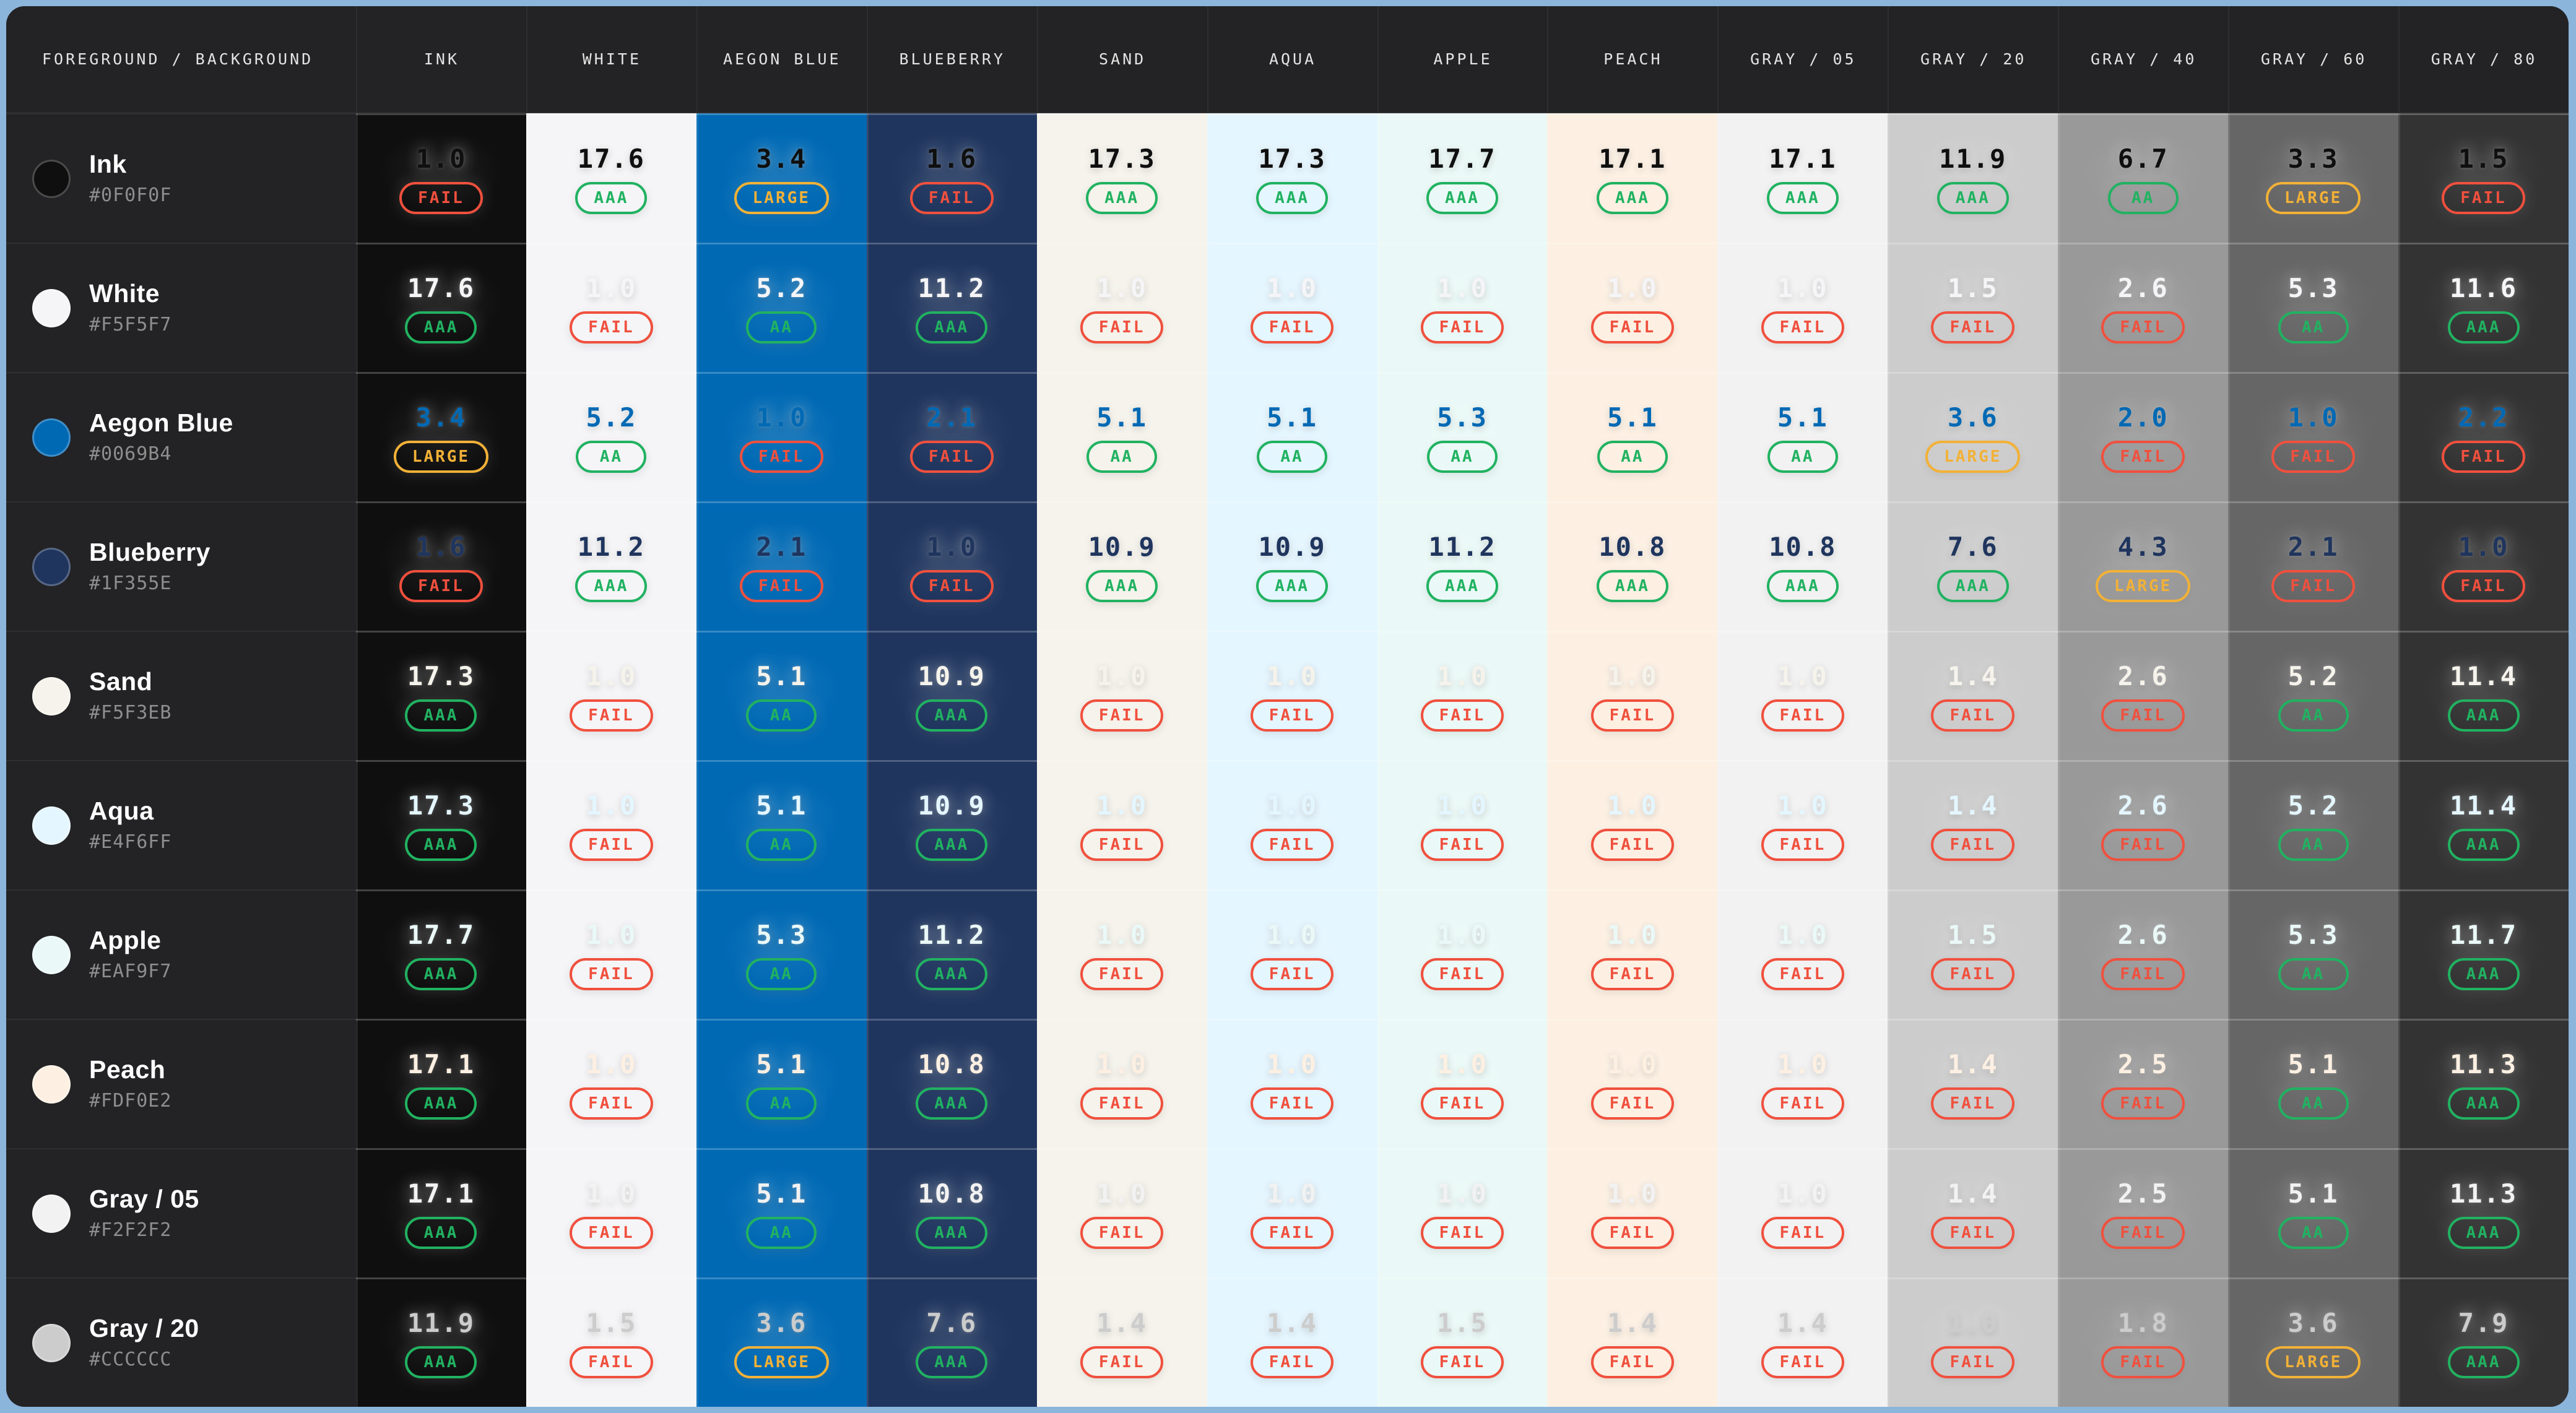 The image size is (2576, 1413). I want to click on contrast-ratio: 10.8, so click(1803, 546).